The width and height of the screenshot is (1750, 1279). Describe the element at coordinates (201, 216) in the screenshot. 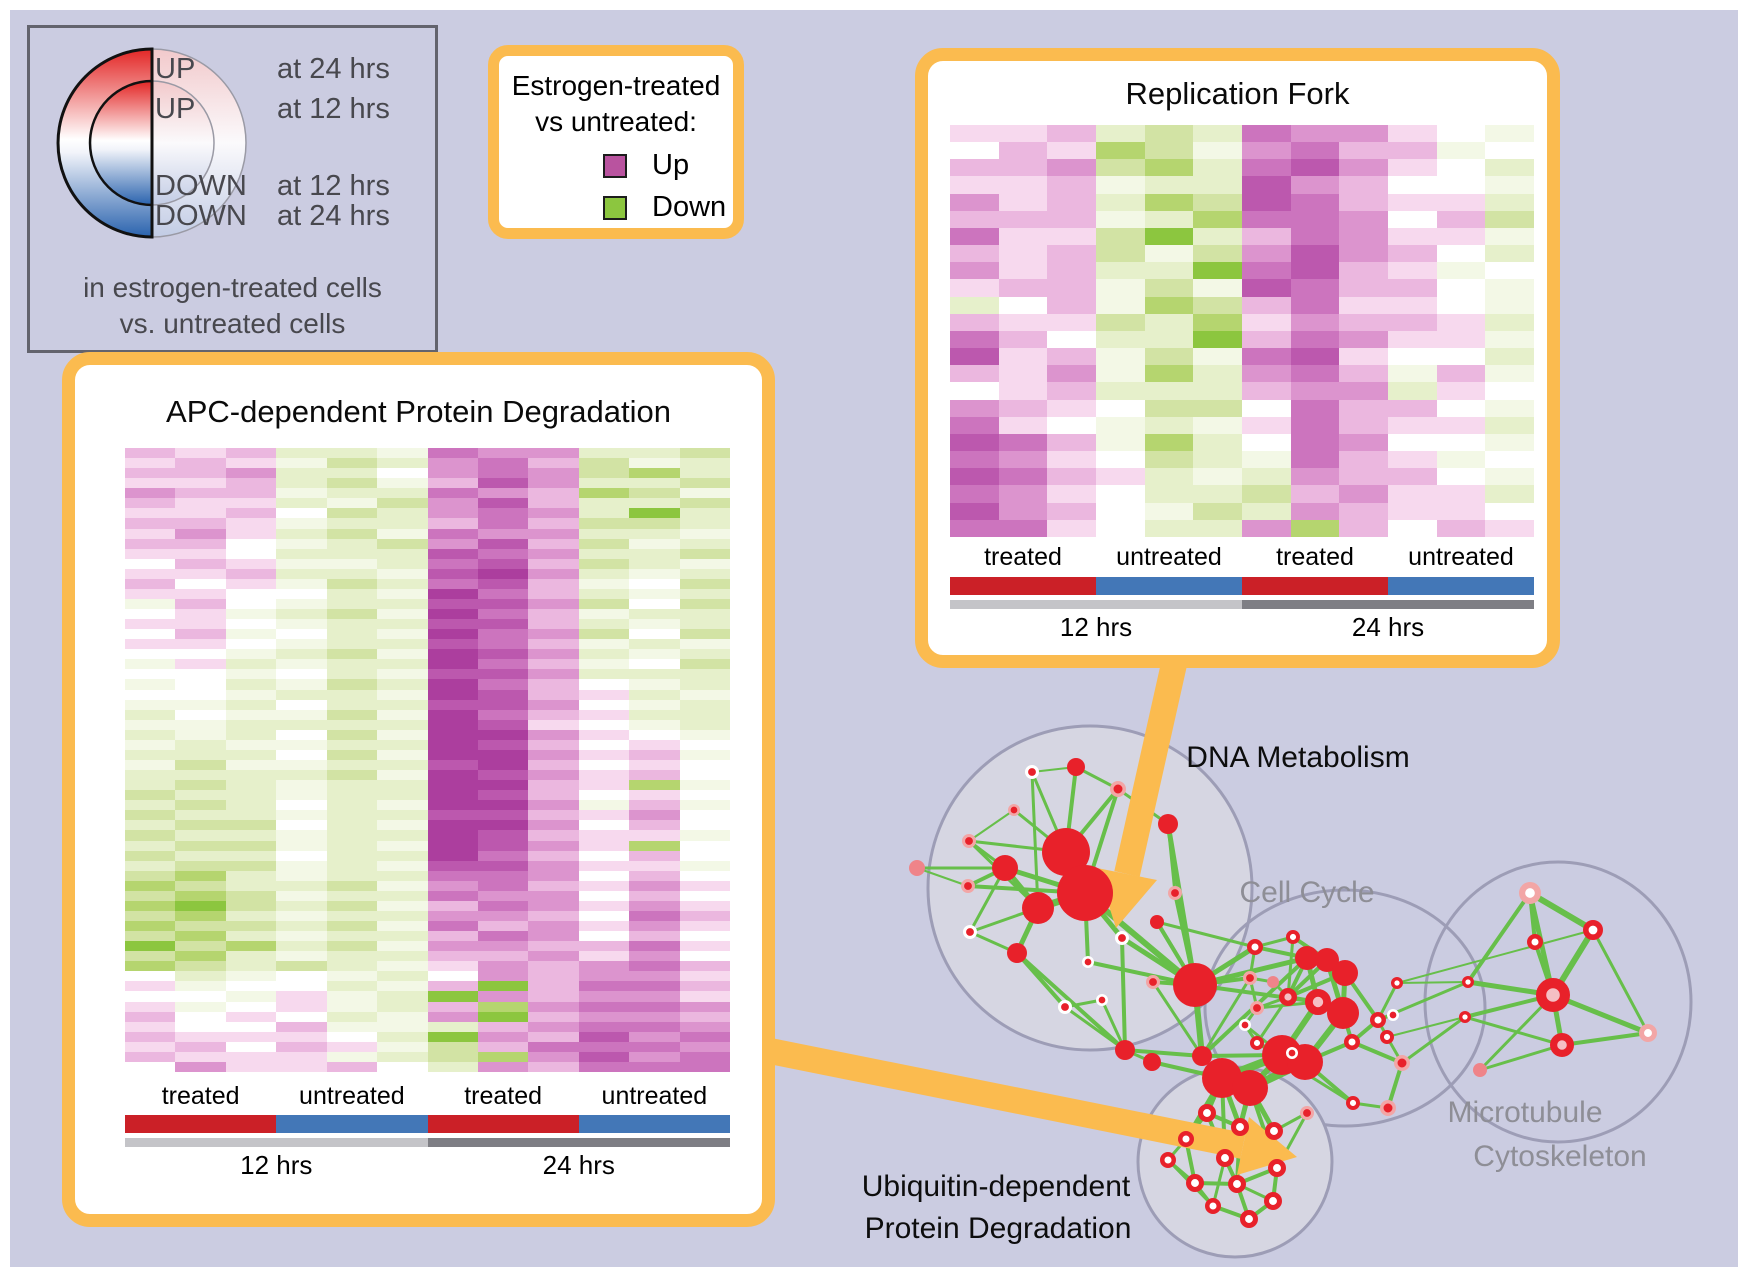

I see `direction-label: DOWN` at that location.